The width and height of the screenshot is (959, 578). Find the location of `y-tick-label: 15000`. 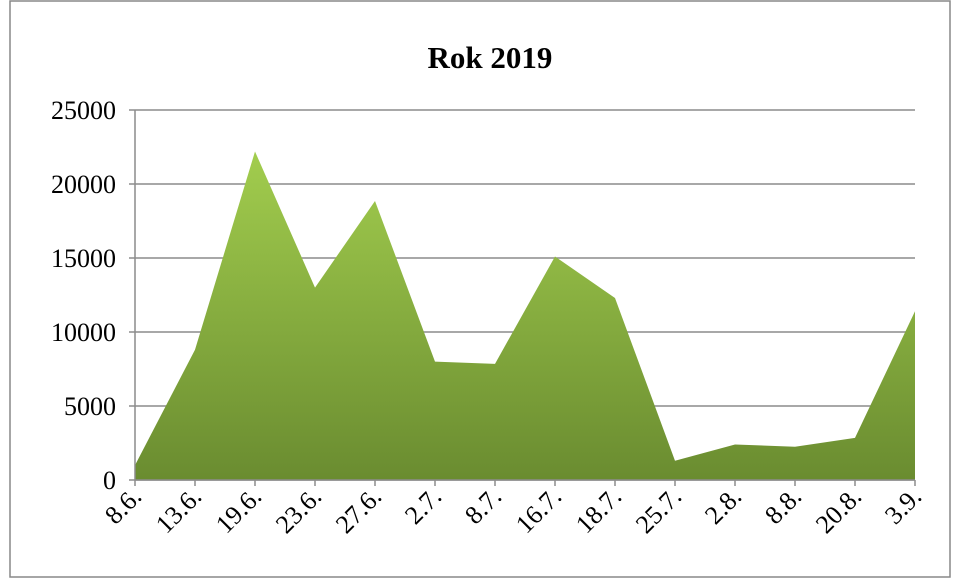

y-tick-label: 15000 is located at coordinates (83, 258).